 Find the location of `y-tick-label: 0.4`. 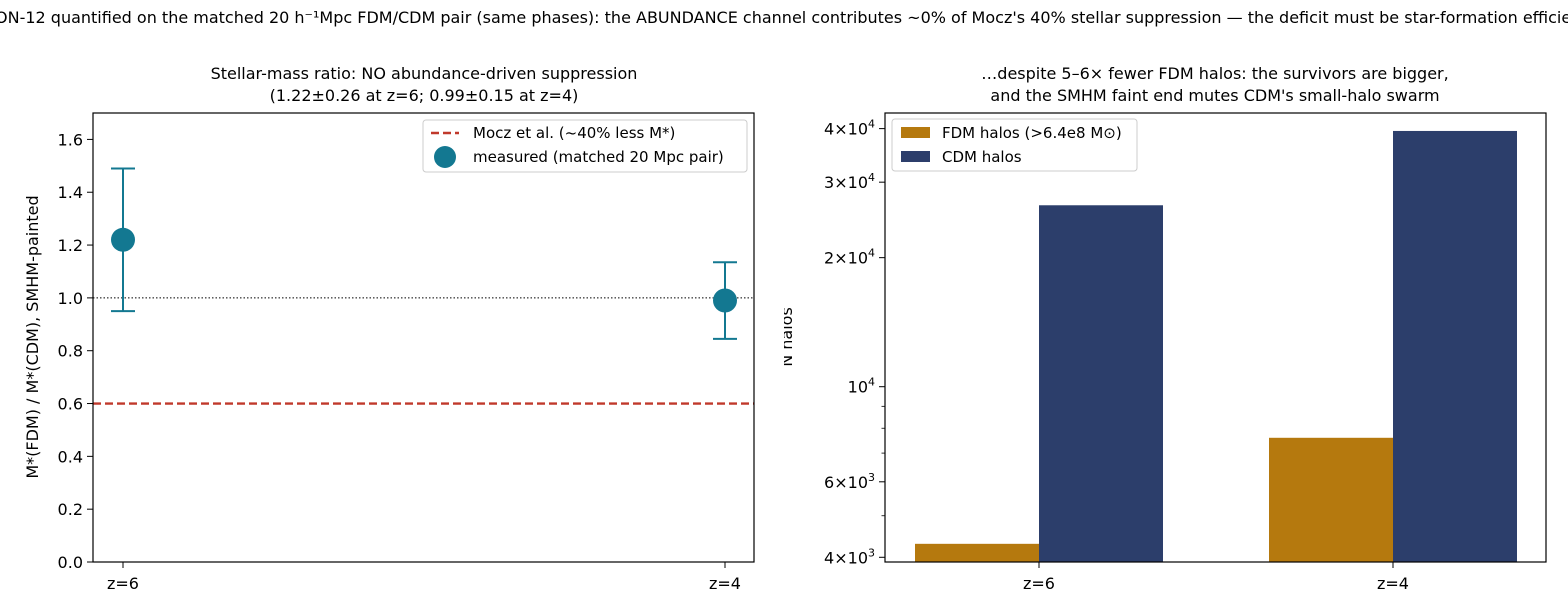

y-tick-label: 0.4 is located at coordinates (70, 456).